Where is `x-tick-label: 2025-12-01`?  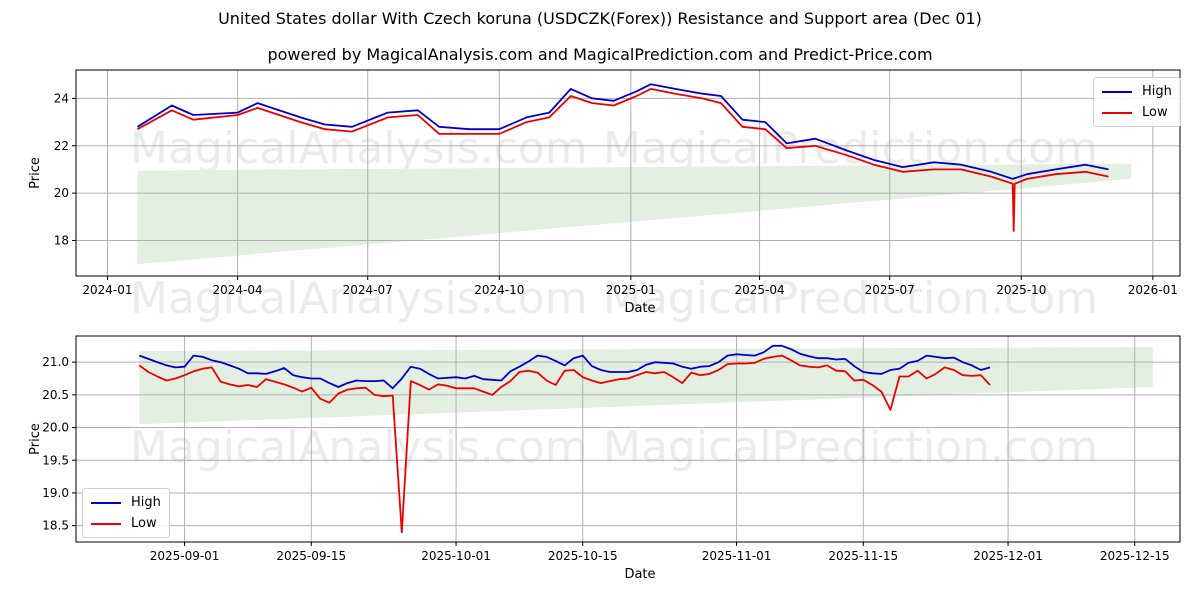
x-tick-label: 2025-12-01 is located at coordinates (1008, 556).